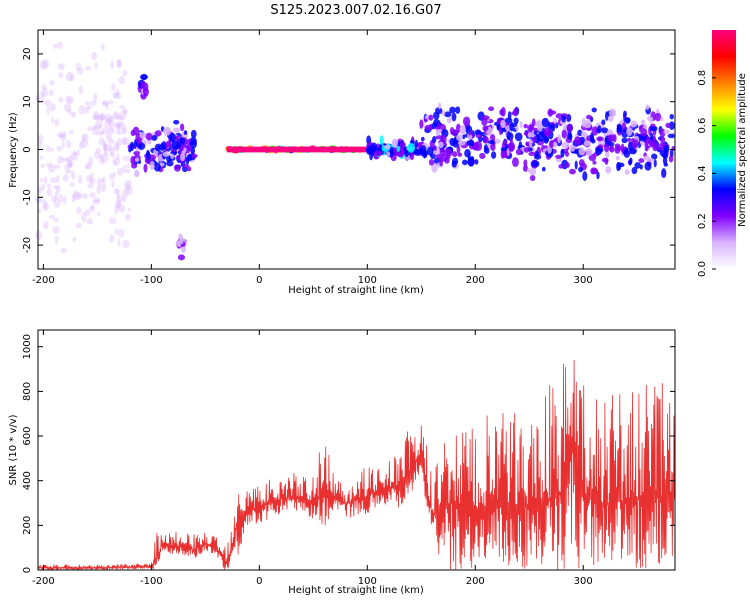 The width and height of the screenshot is (750, 600). Describe the element at coordinates (475, 280) in the screenshot. I see `spectrogram-x-tick-label: 200` at that location.